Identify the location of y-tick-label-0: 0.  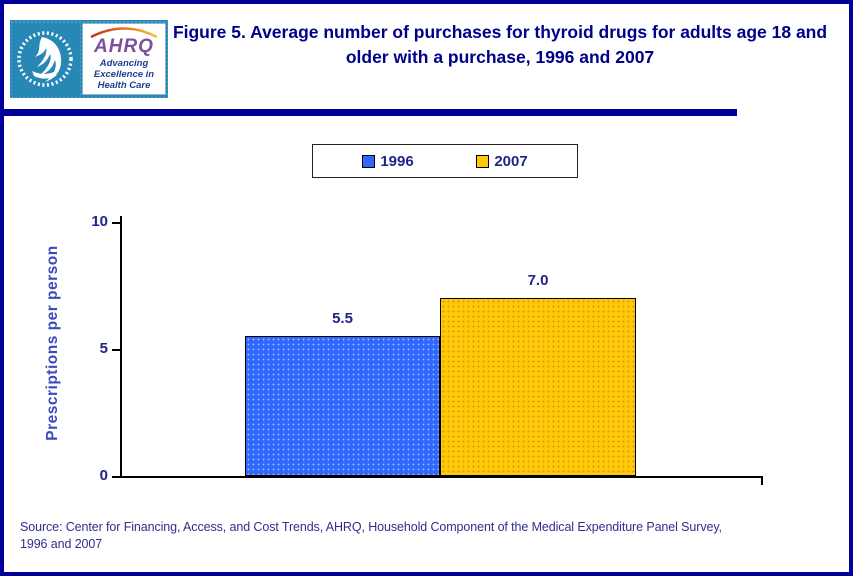
(103, 475).